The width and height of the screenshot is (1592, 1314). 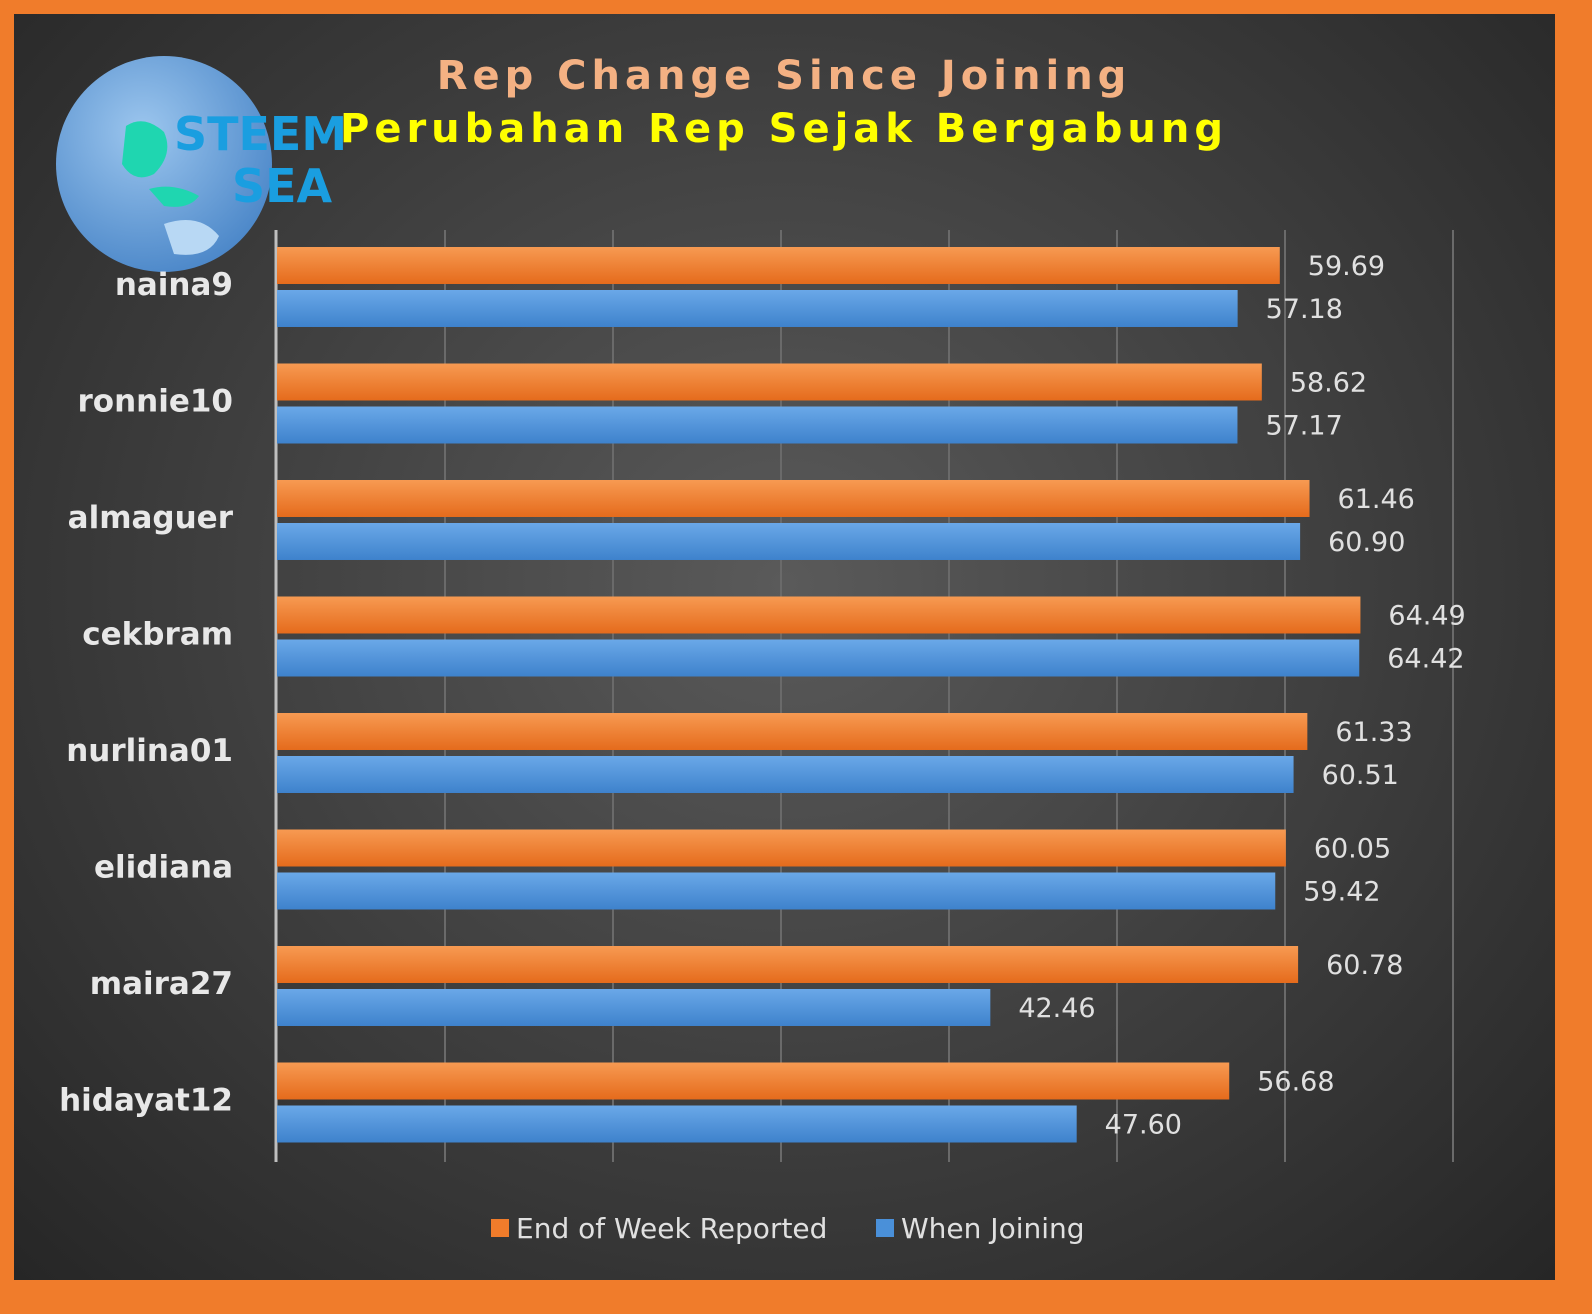 What do you see at coordinates (677, 1124) in the screenshot?
I see `bar-when-joining-hidayat12` at bounding box center [677, 1124].